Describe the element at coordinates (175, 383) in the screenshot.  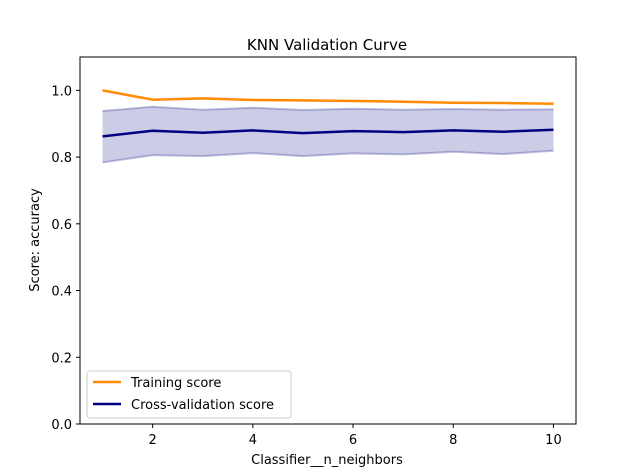
I see `legend-label-training: Training score` at that location.